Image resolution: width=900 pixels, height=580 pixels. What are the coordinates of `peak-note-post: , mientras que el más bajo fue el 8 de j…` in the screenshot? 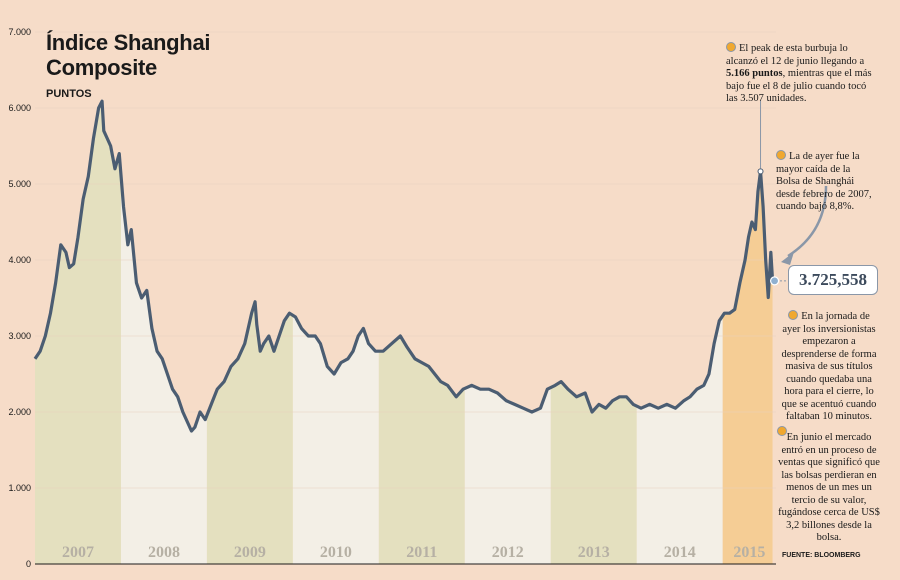 It's located at (799, 86).